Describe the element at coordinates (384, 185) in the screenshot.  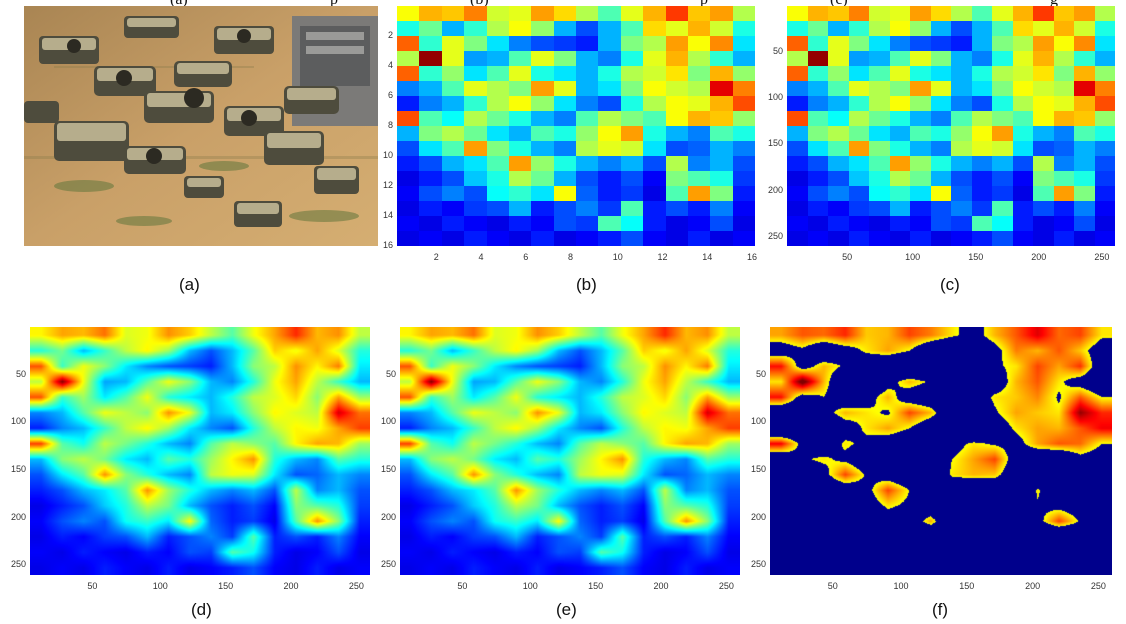
I see `y-tick-label: 12` at that location.